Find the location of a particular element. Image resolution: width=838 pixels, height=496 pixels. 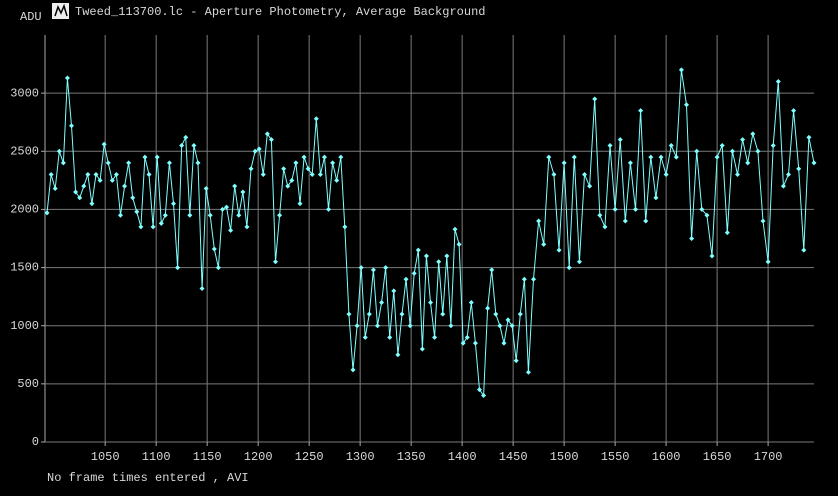

y-axis-label: ADU is located at coordinates (31, 17).